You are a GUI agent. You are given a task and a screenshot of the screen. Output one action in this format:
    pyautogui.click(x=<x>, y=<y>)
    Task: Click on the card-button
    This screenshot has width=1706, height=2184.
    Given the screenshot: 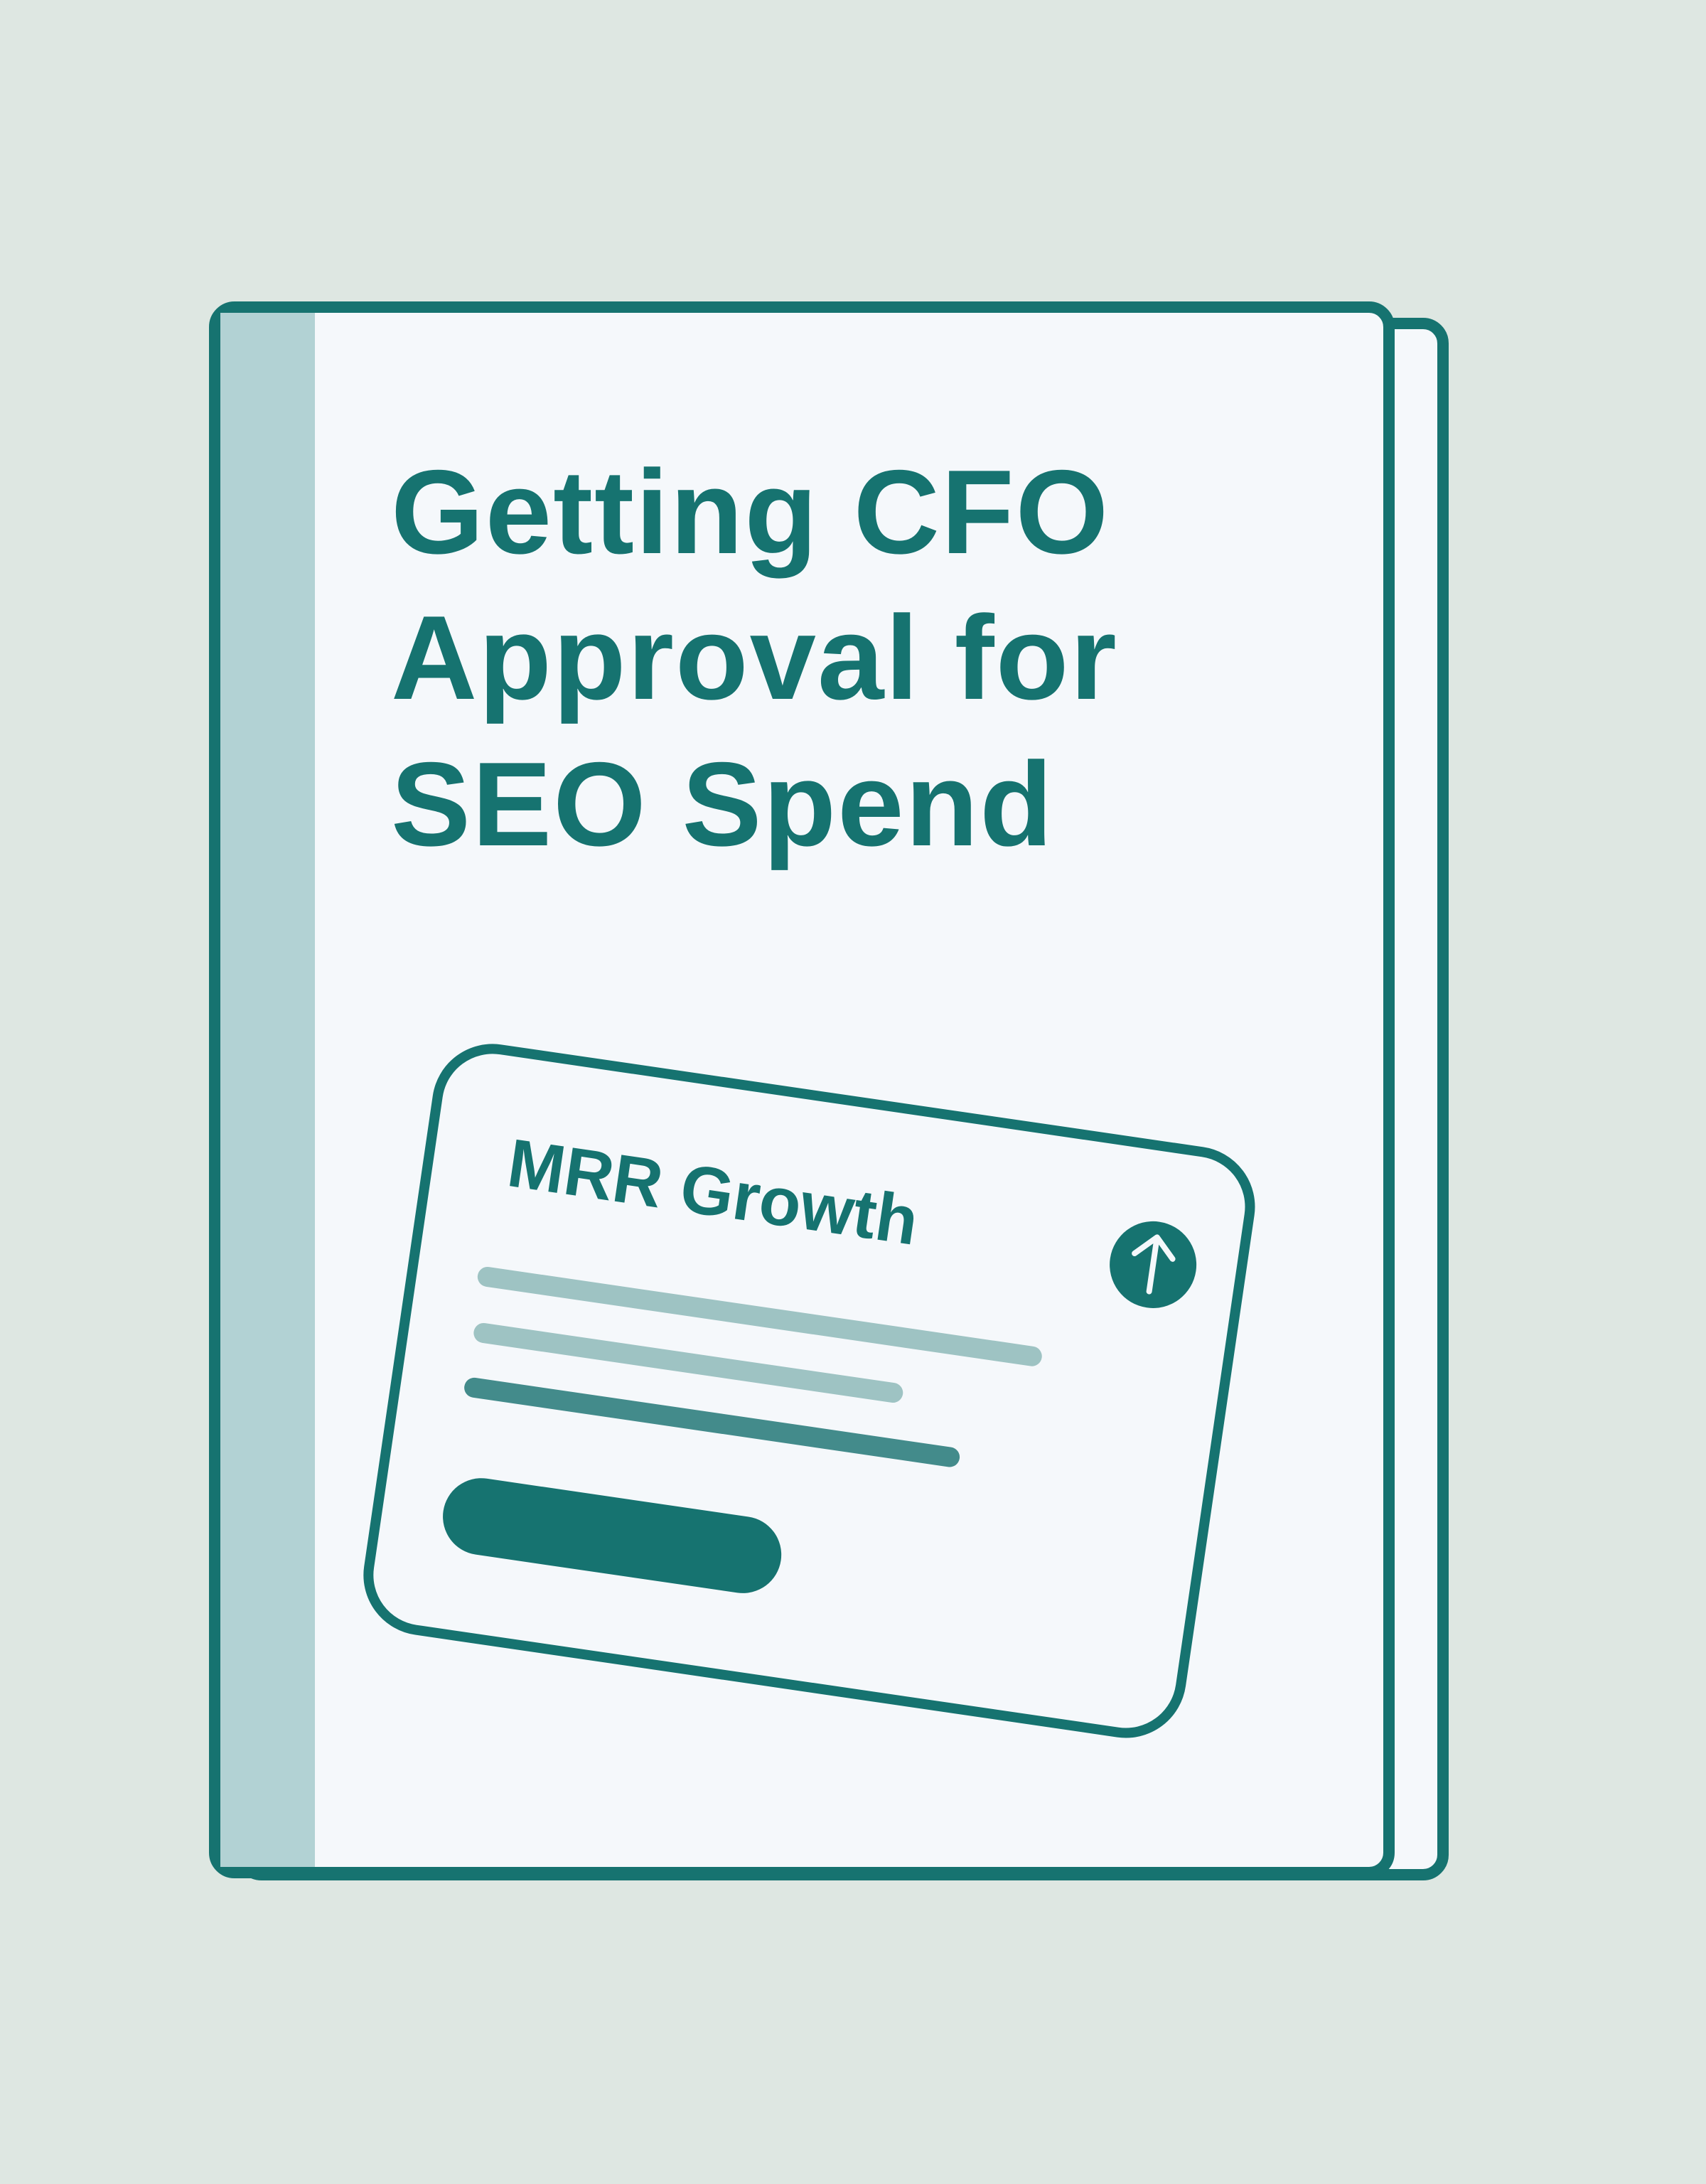 What is the action you would take?
    pyautogui.click(x=612, y=1536)
    